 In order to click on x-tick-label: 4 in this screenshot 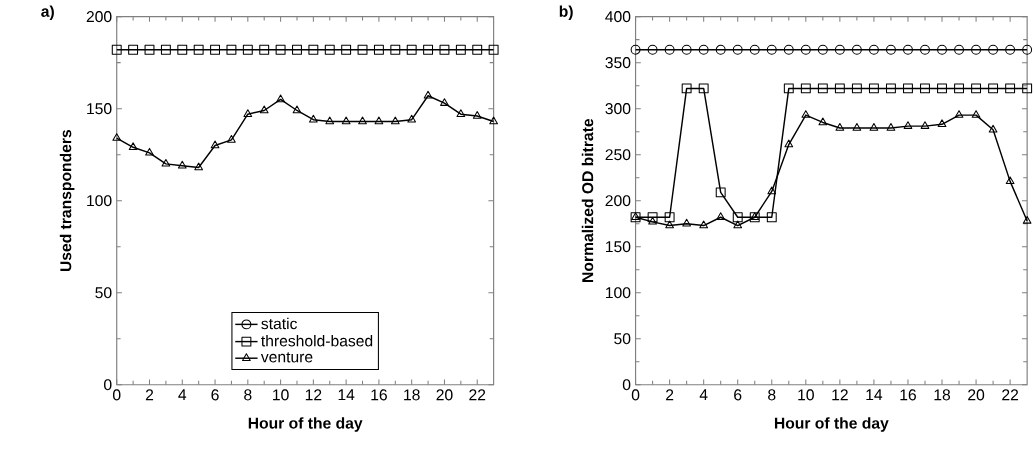, I will do `click(703, 395)`.